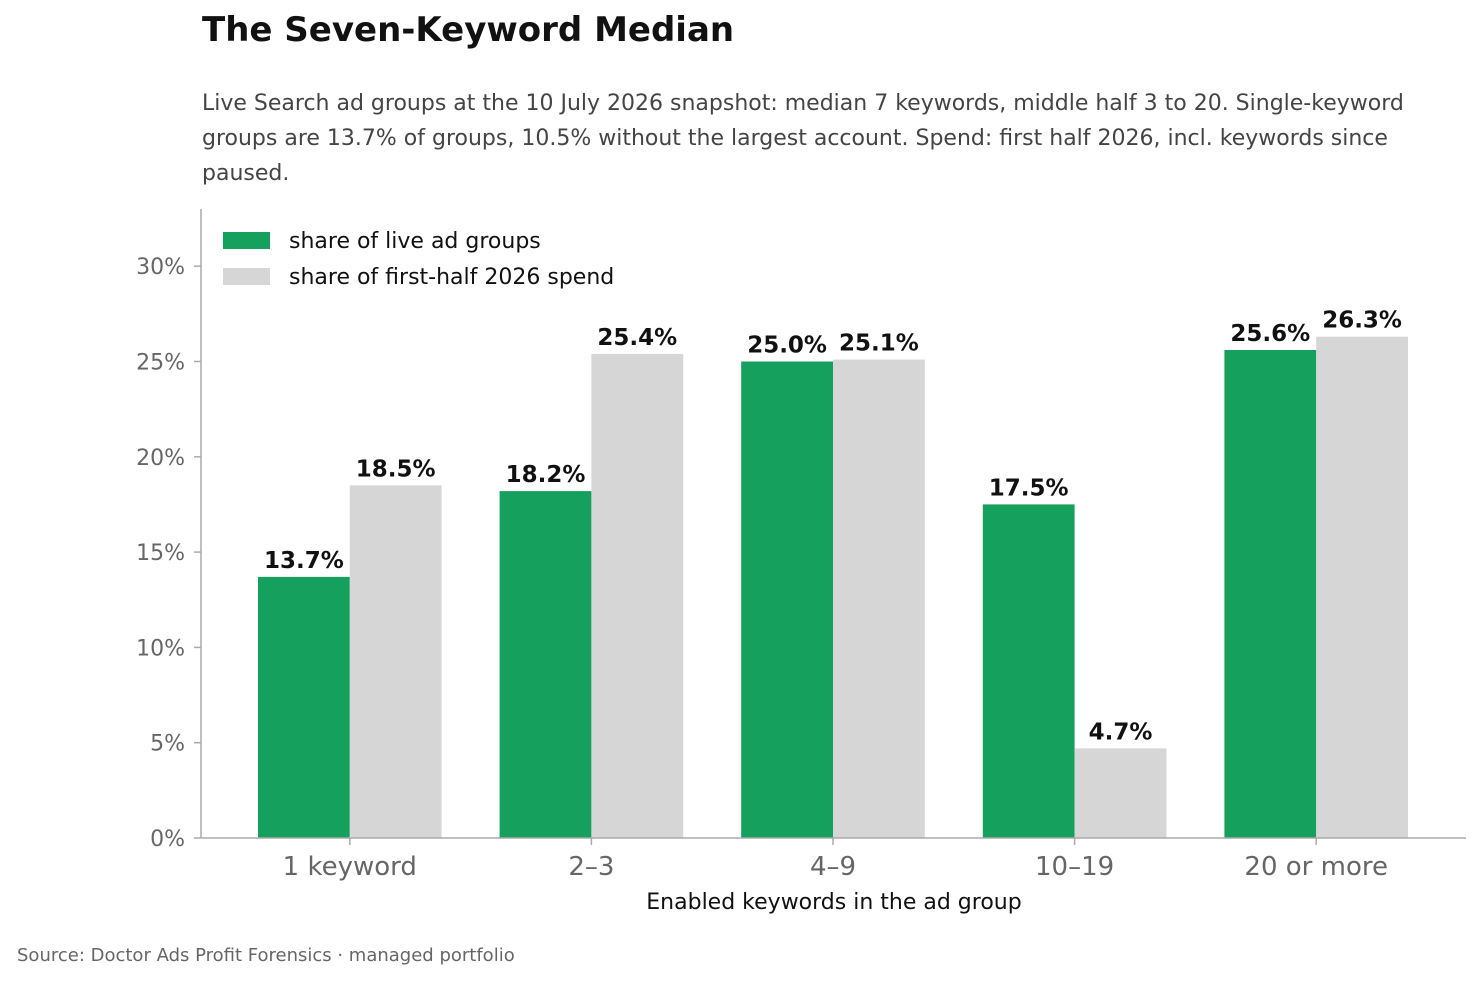 This screenshot has height=986, width=1483. What do you see at coordinates (160, 267) in the screenshot?
I see `y-tick-label: 30%` at bounding box center [160, 267].